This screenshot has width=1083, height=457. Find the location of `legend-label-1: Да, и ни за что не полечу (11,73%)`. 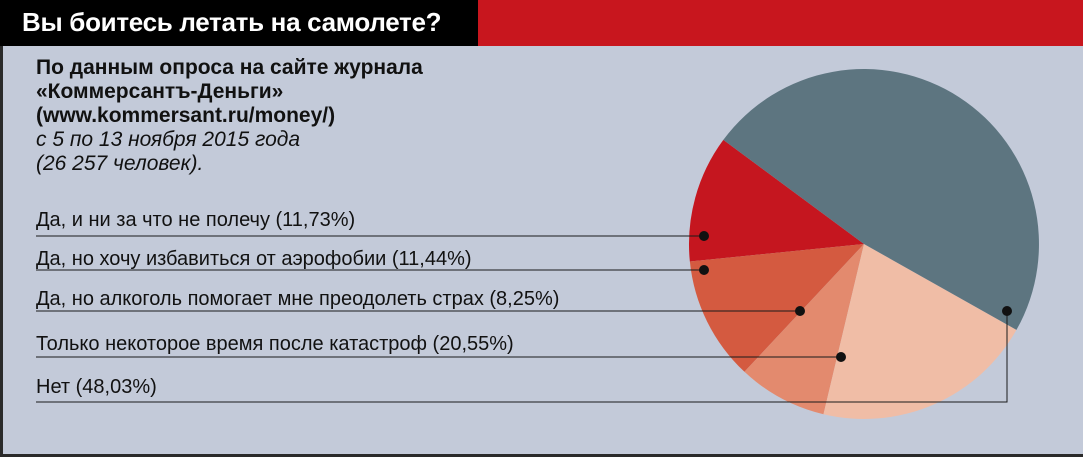

legend-label-1: Да, и ни за что не полечу (11,73%) is located at coordinates (196, 220).